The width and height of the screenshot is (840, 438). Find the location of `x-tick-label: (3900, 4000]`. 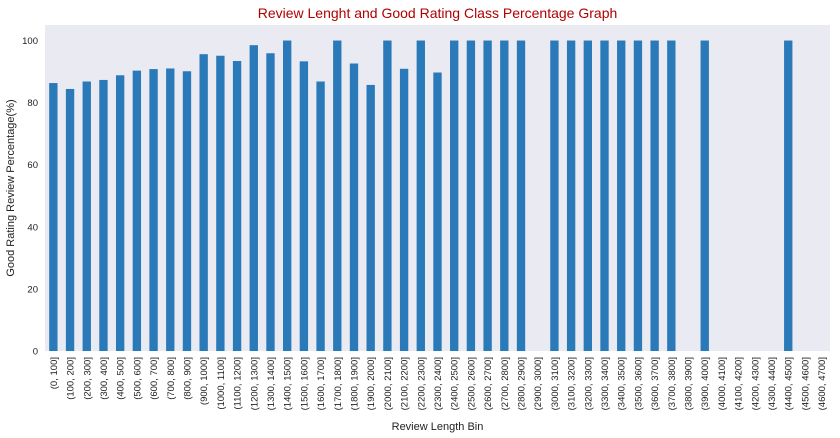

x-tick-label: (3900, 4000] is located at coordinates (705, 383).